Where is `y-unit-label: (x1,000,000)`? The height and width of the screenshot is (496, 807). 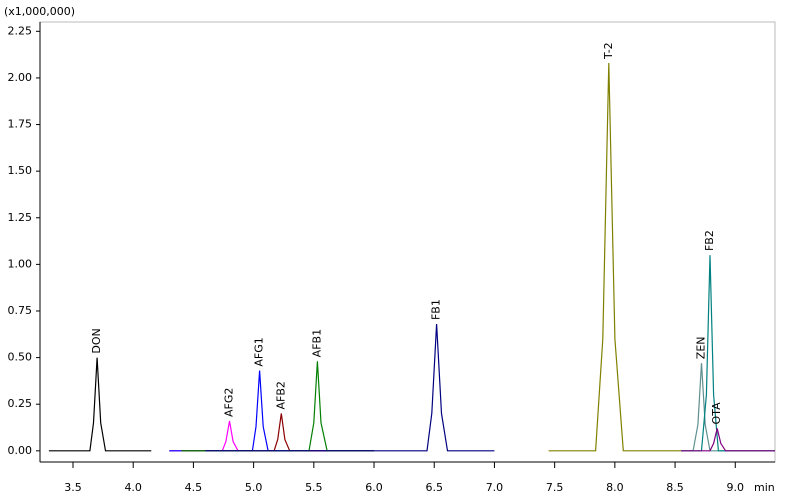 y-unit-label: (x1,000,000) is located at coordinates (39, 11).